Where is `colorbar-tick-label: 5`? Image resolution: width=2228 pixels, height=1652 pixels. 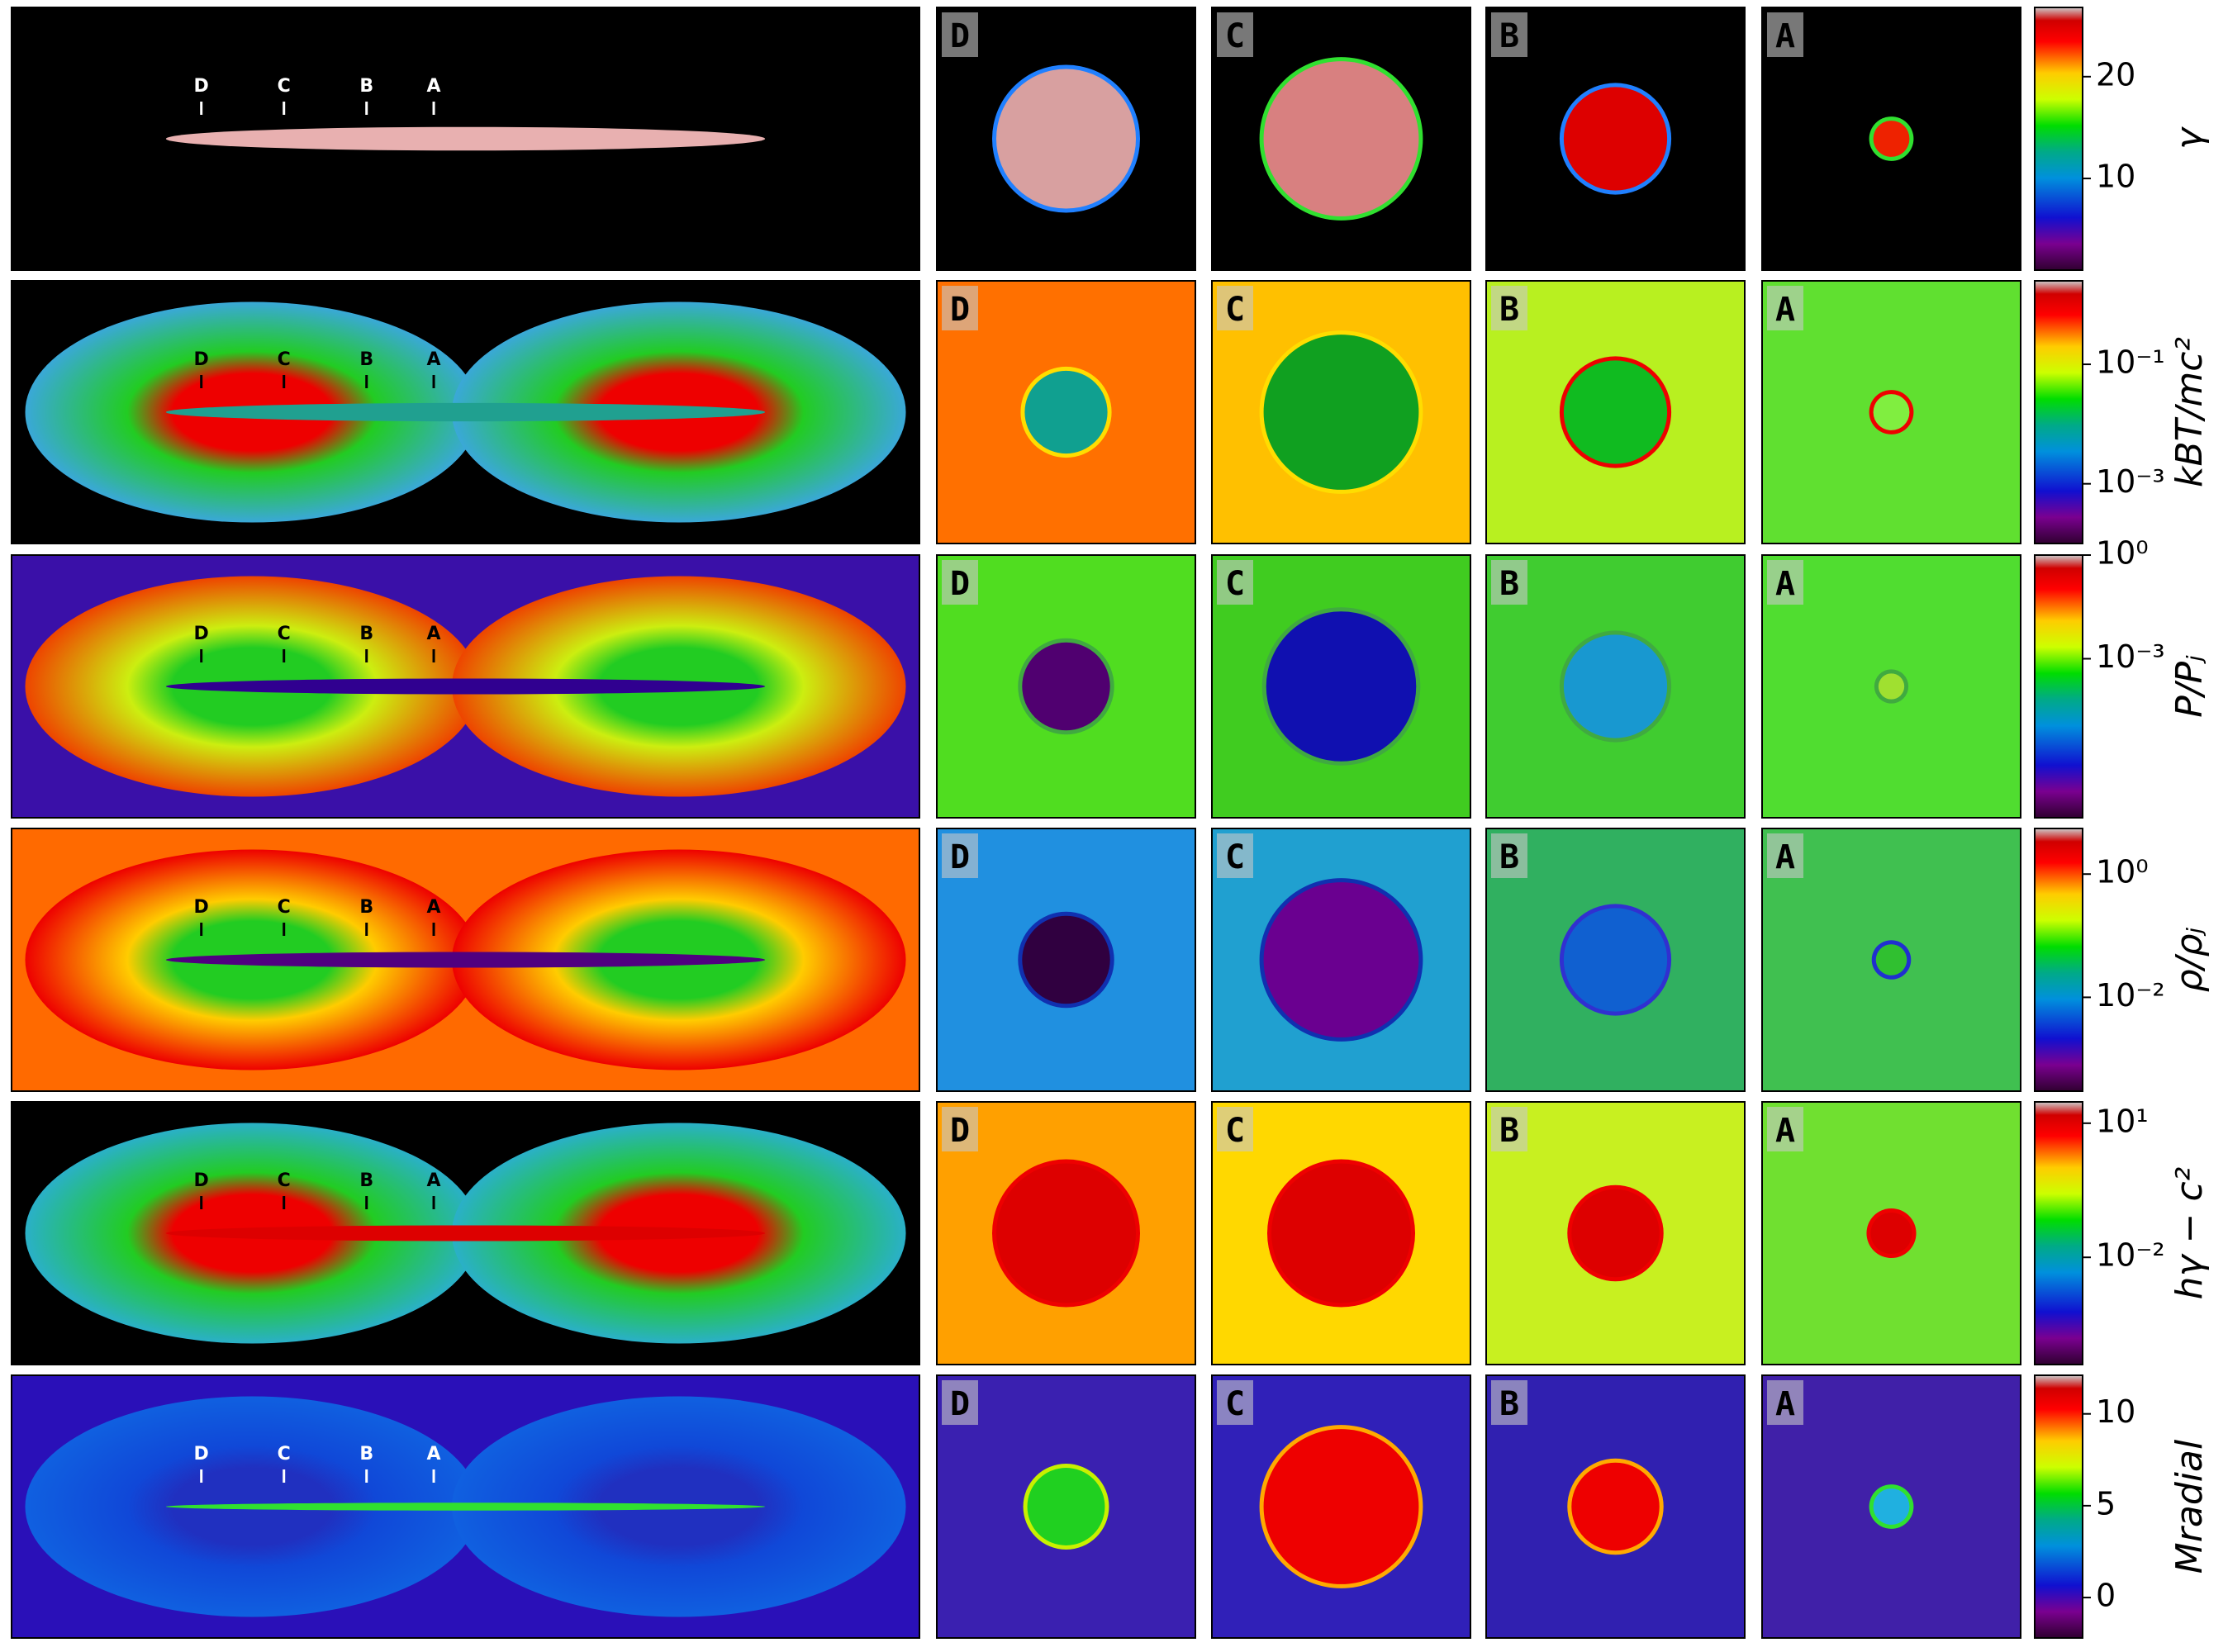 colorbar-tick-label: 5 is located at coordinates (2106, 1503).